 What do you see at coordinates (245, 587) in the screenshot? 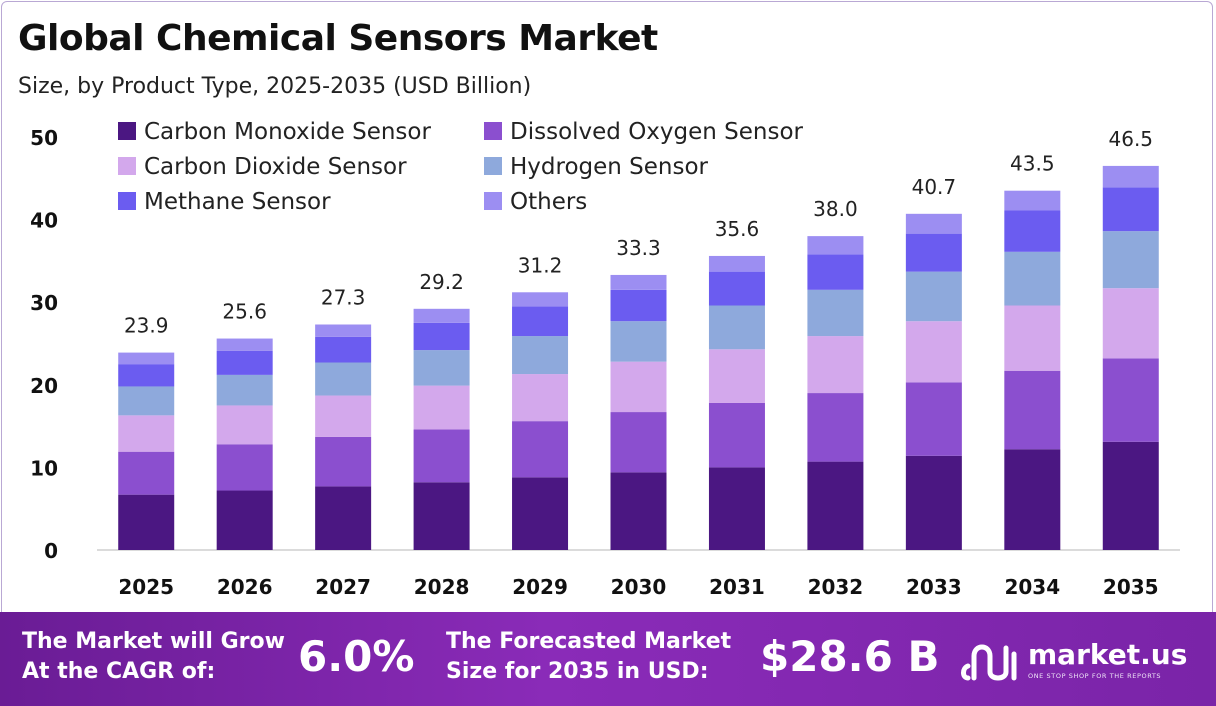
I see `x-tick-label: 2026` at bounding box center [245, 587].